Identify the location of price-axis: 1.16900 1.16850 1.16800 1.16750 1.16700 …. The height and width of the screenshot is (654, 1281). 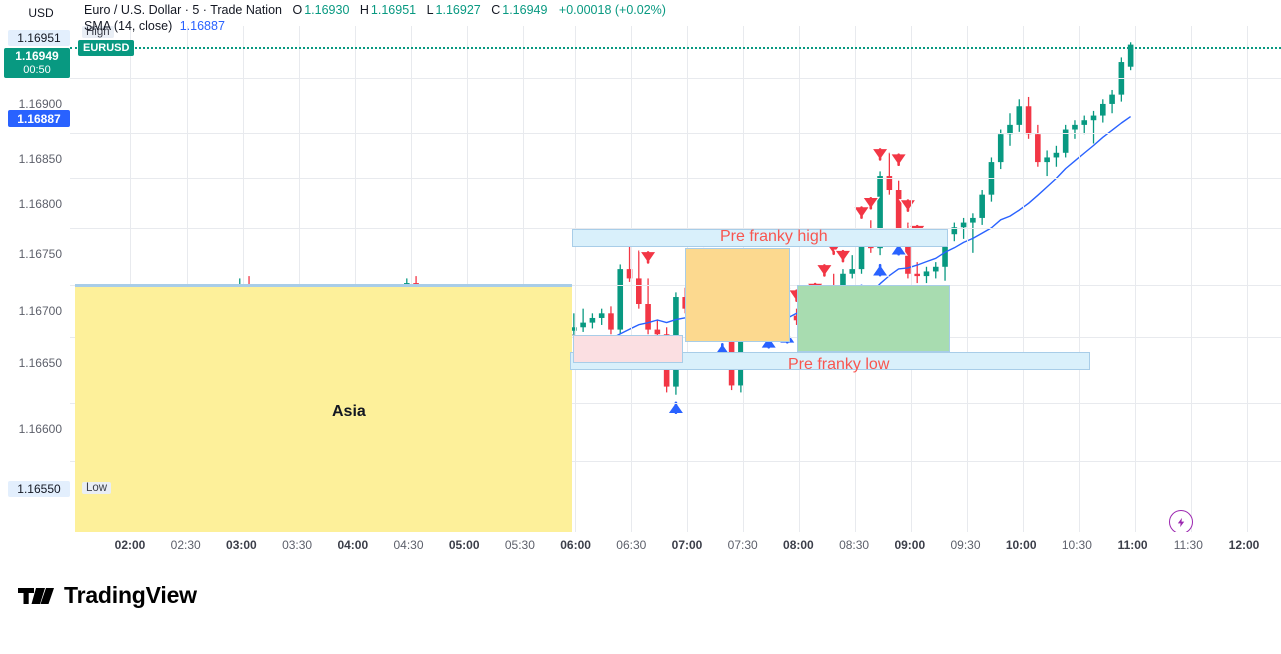
(35, 279).